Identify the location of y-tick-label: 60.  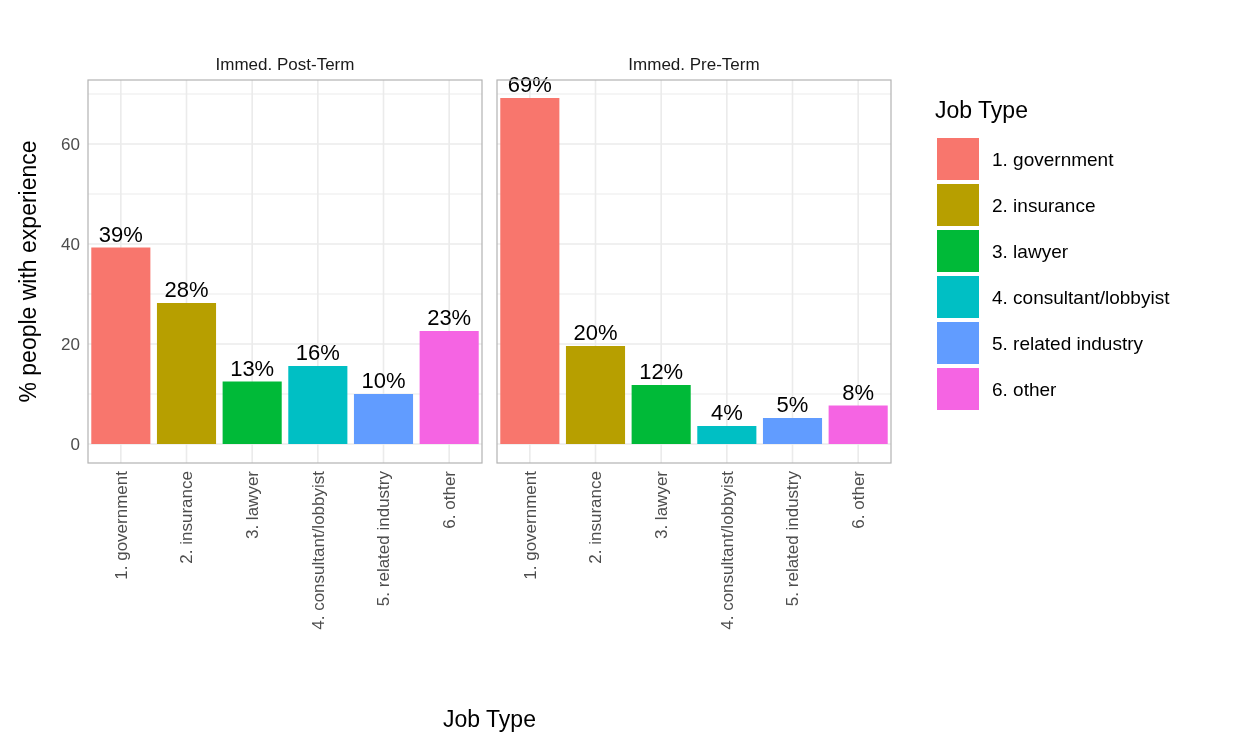
(70, 144).